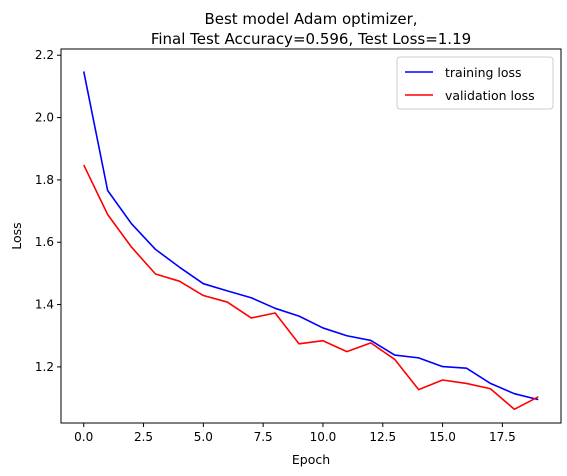 The image size is (567, 476). Describe the element at coordinates (382, 437) in the screenshot. I see `x-tick-label: 12.5` at that location.